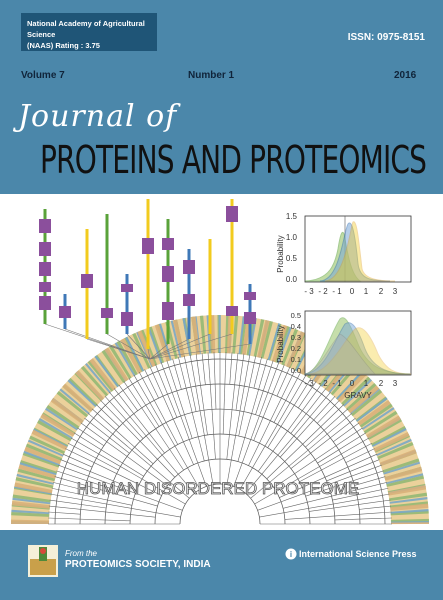 This screenshot has height=600, width=443. Describe the element at coordinates (323, 291) in the screenshot. I see `svg-text: - 2` at that location.